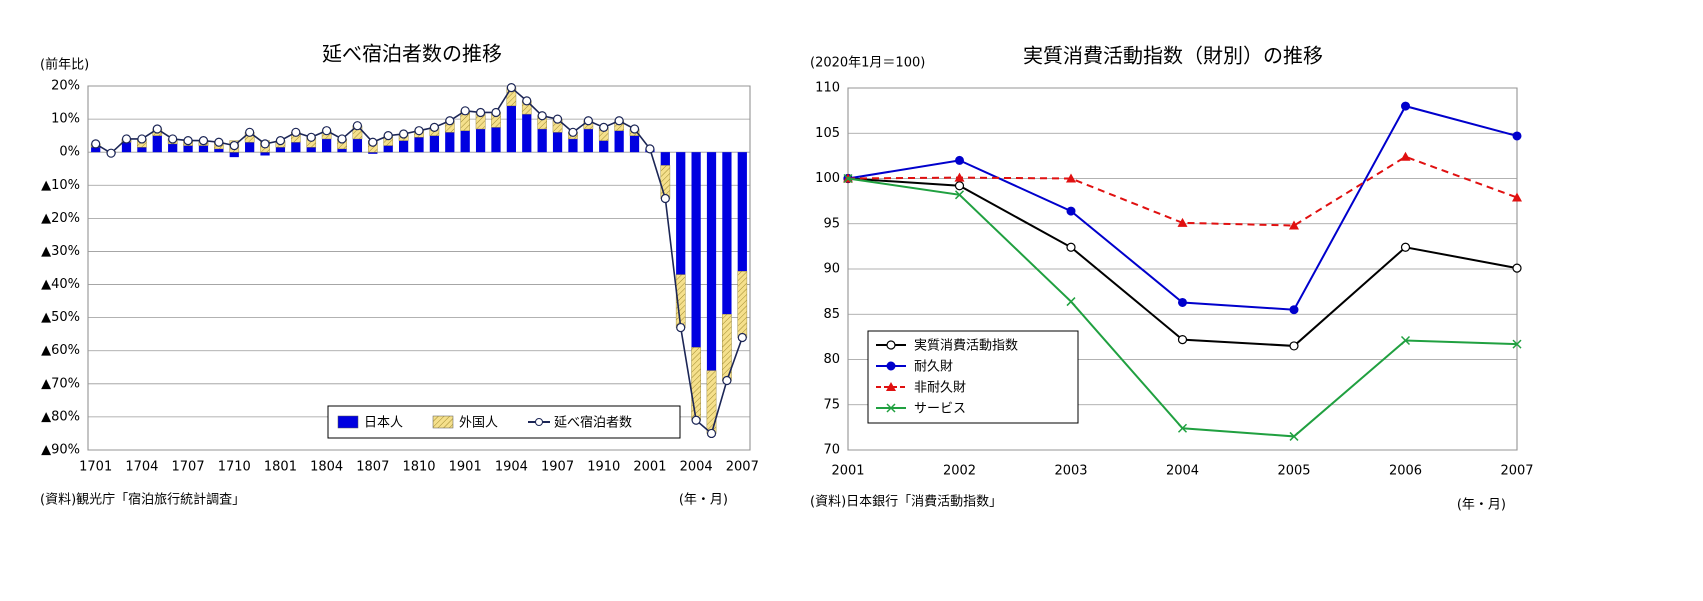  Describe the element at coordinates (831, 450) in the screenshot. I see `y-tick-label: 70` at that location.